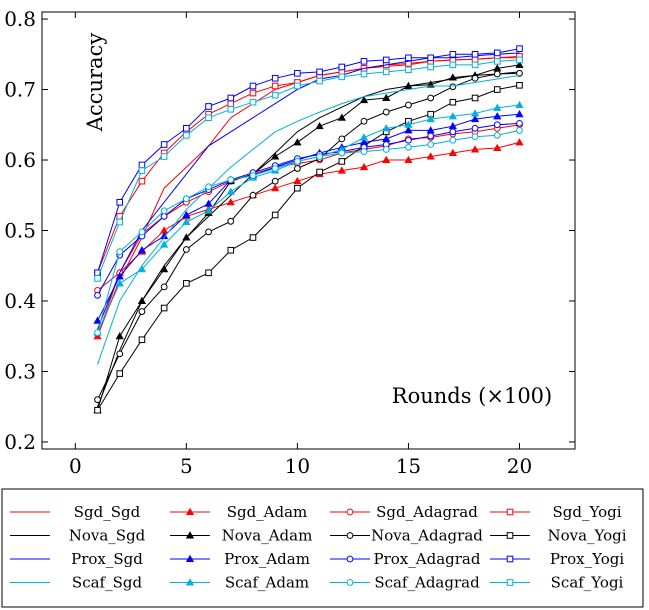 The image size is (649, 610). Describe the element at coordinates (427, 536) in the screenshot. I see `legend-label: Nova_Adagrad` at that location.